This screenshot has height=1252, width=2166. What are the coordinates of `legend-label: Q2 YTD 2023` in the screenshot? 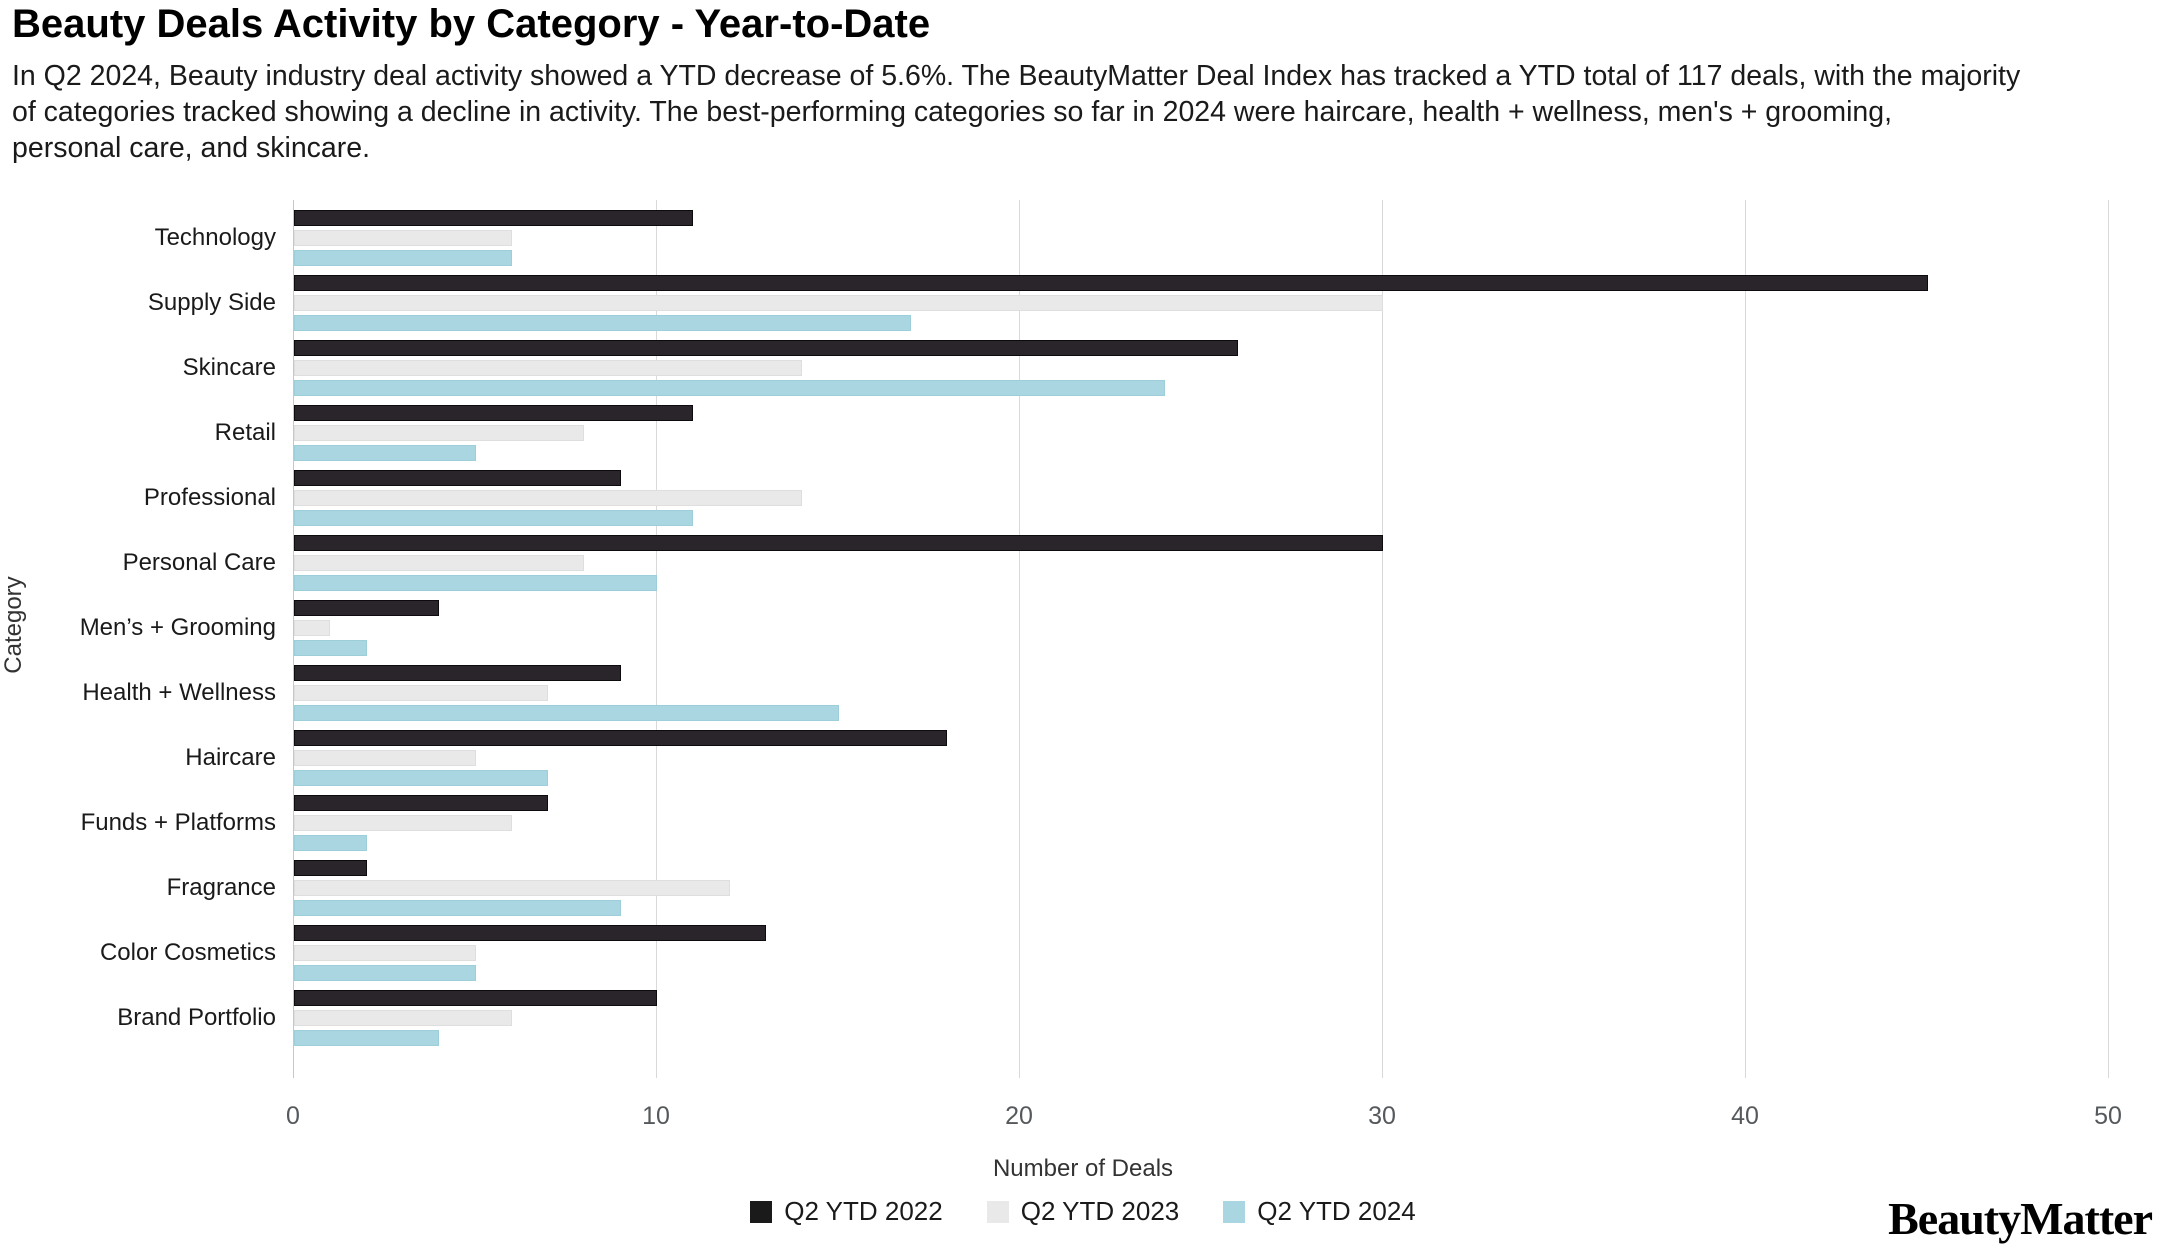 It's located at (1100, 1211).